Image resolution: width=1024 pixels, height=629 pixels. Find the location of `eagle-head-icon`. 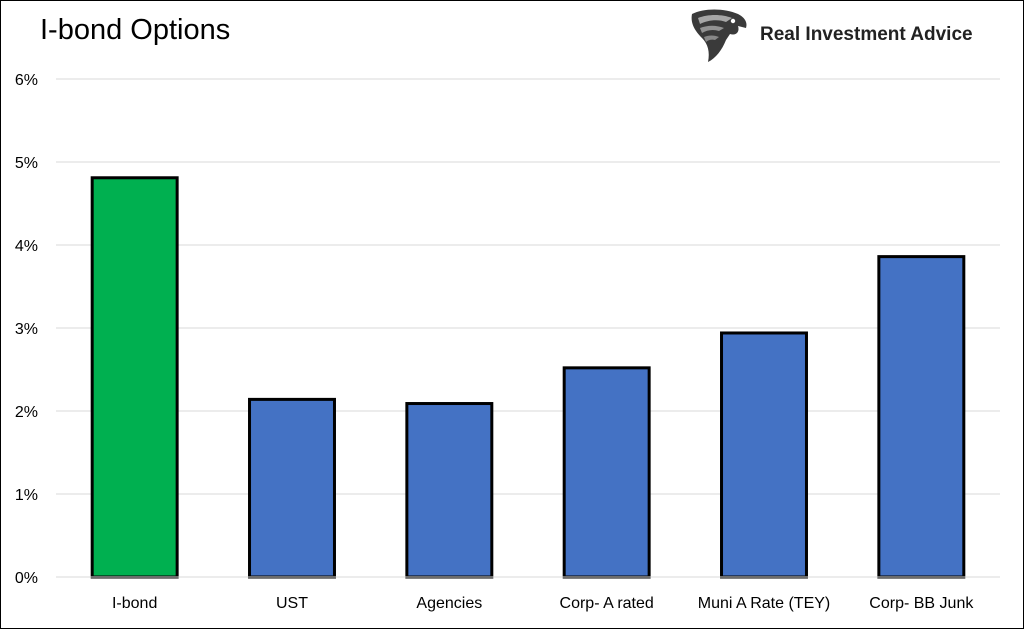

eagle-head-icon is located at coordinates (719, 35).